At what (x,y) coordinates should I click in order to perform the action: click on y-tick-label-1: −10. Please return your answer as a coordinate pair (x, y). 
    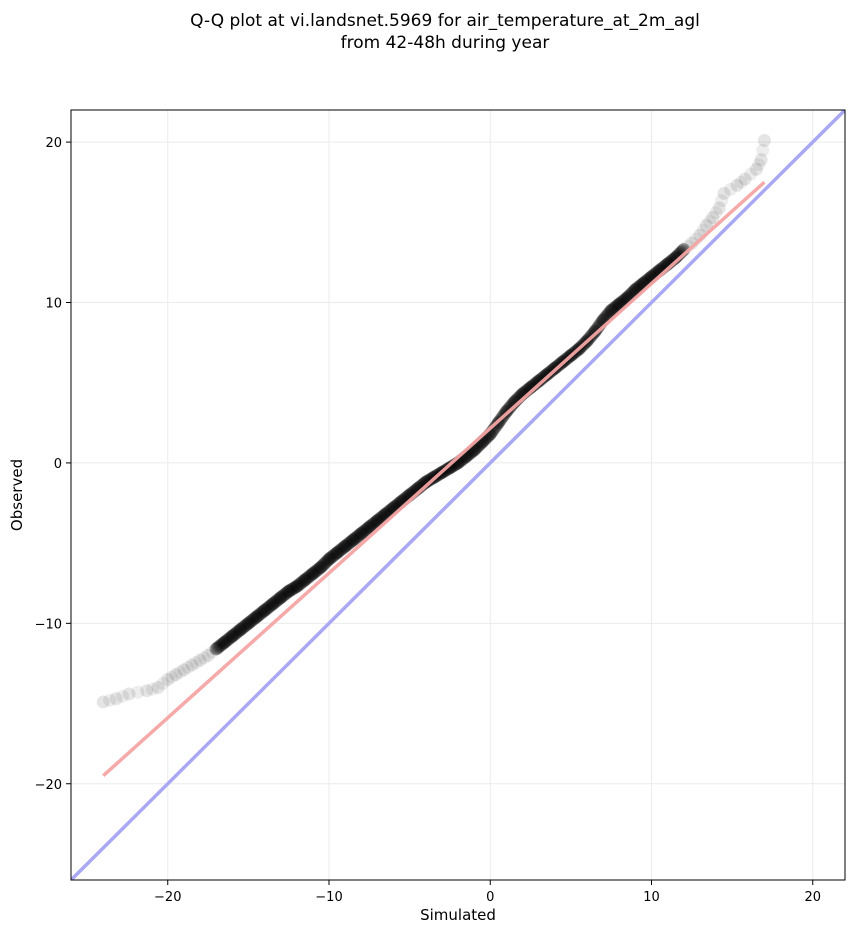
    Looking at the image, I should click on (48, 624).